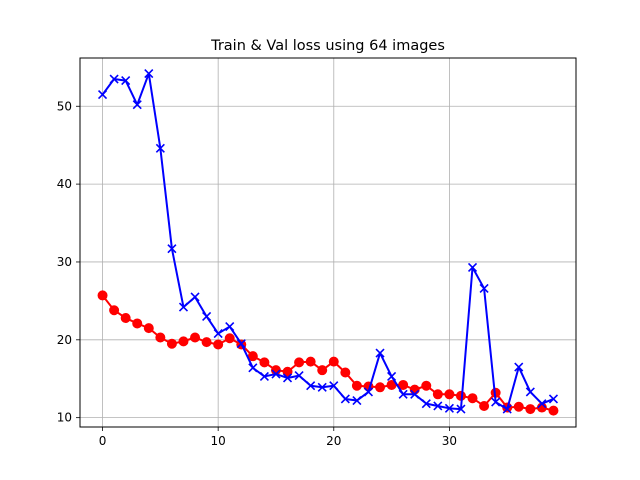 This screenshot has height=480, width=640. What do you see at coordinates (64, 184) in the screenshot?
I see `y-tick-label: 40` at bounding box center [64, 184].